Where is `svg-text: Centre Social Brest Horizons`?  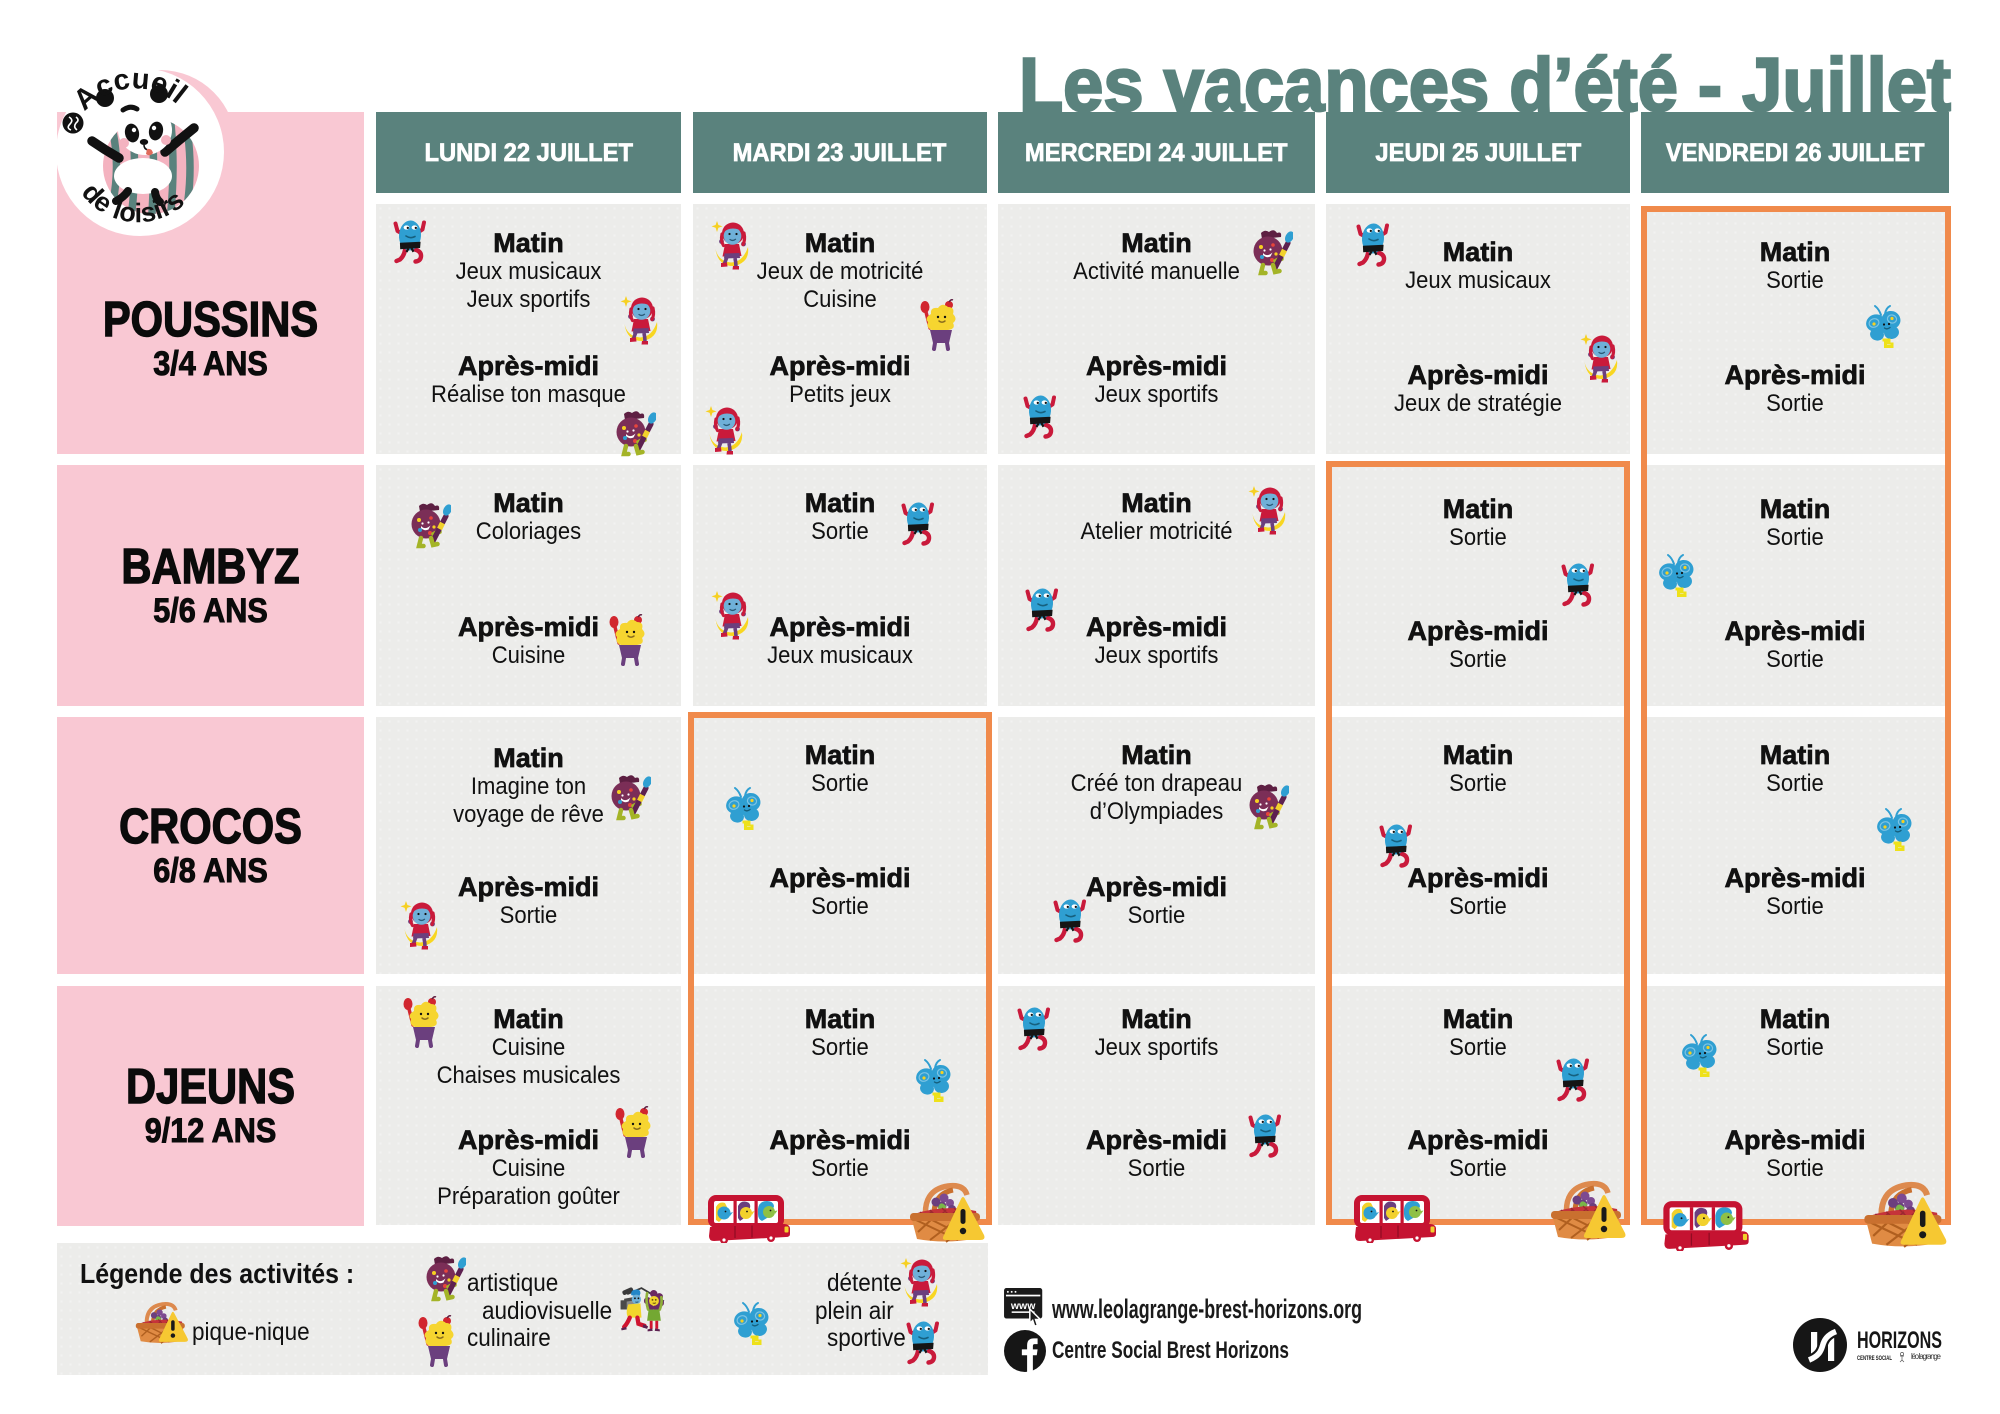
svg-text: Centre Social Brest Horizons is located at coordinates (1170, 1350).